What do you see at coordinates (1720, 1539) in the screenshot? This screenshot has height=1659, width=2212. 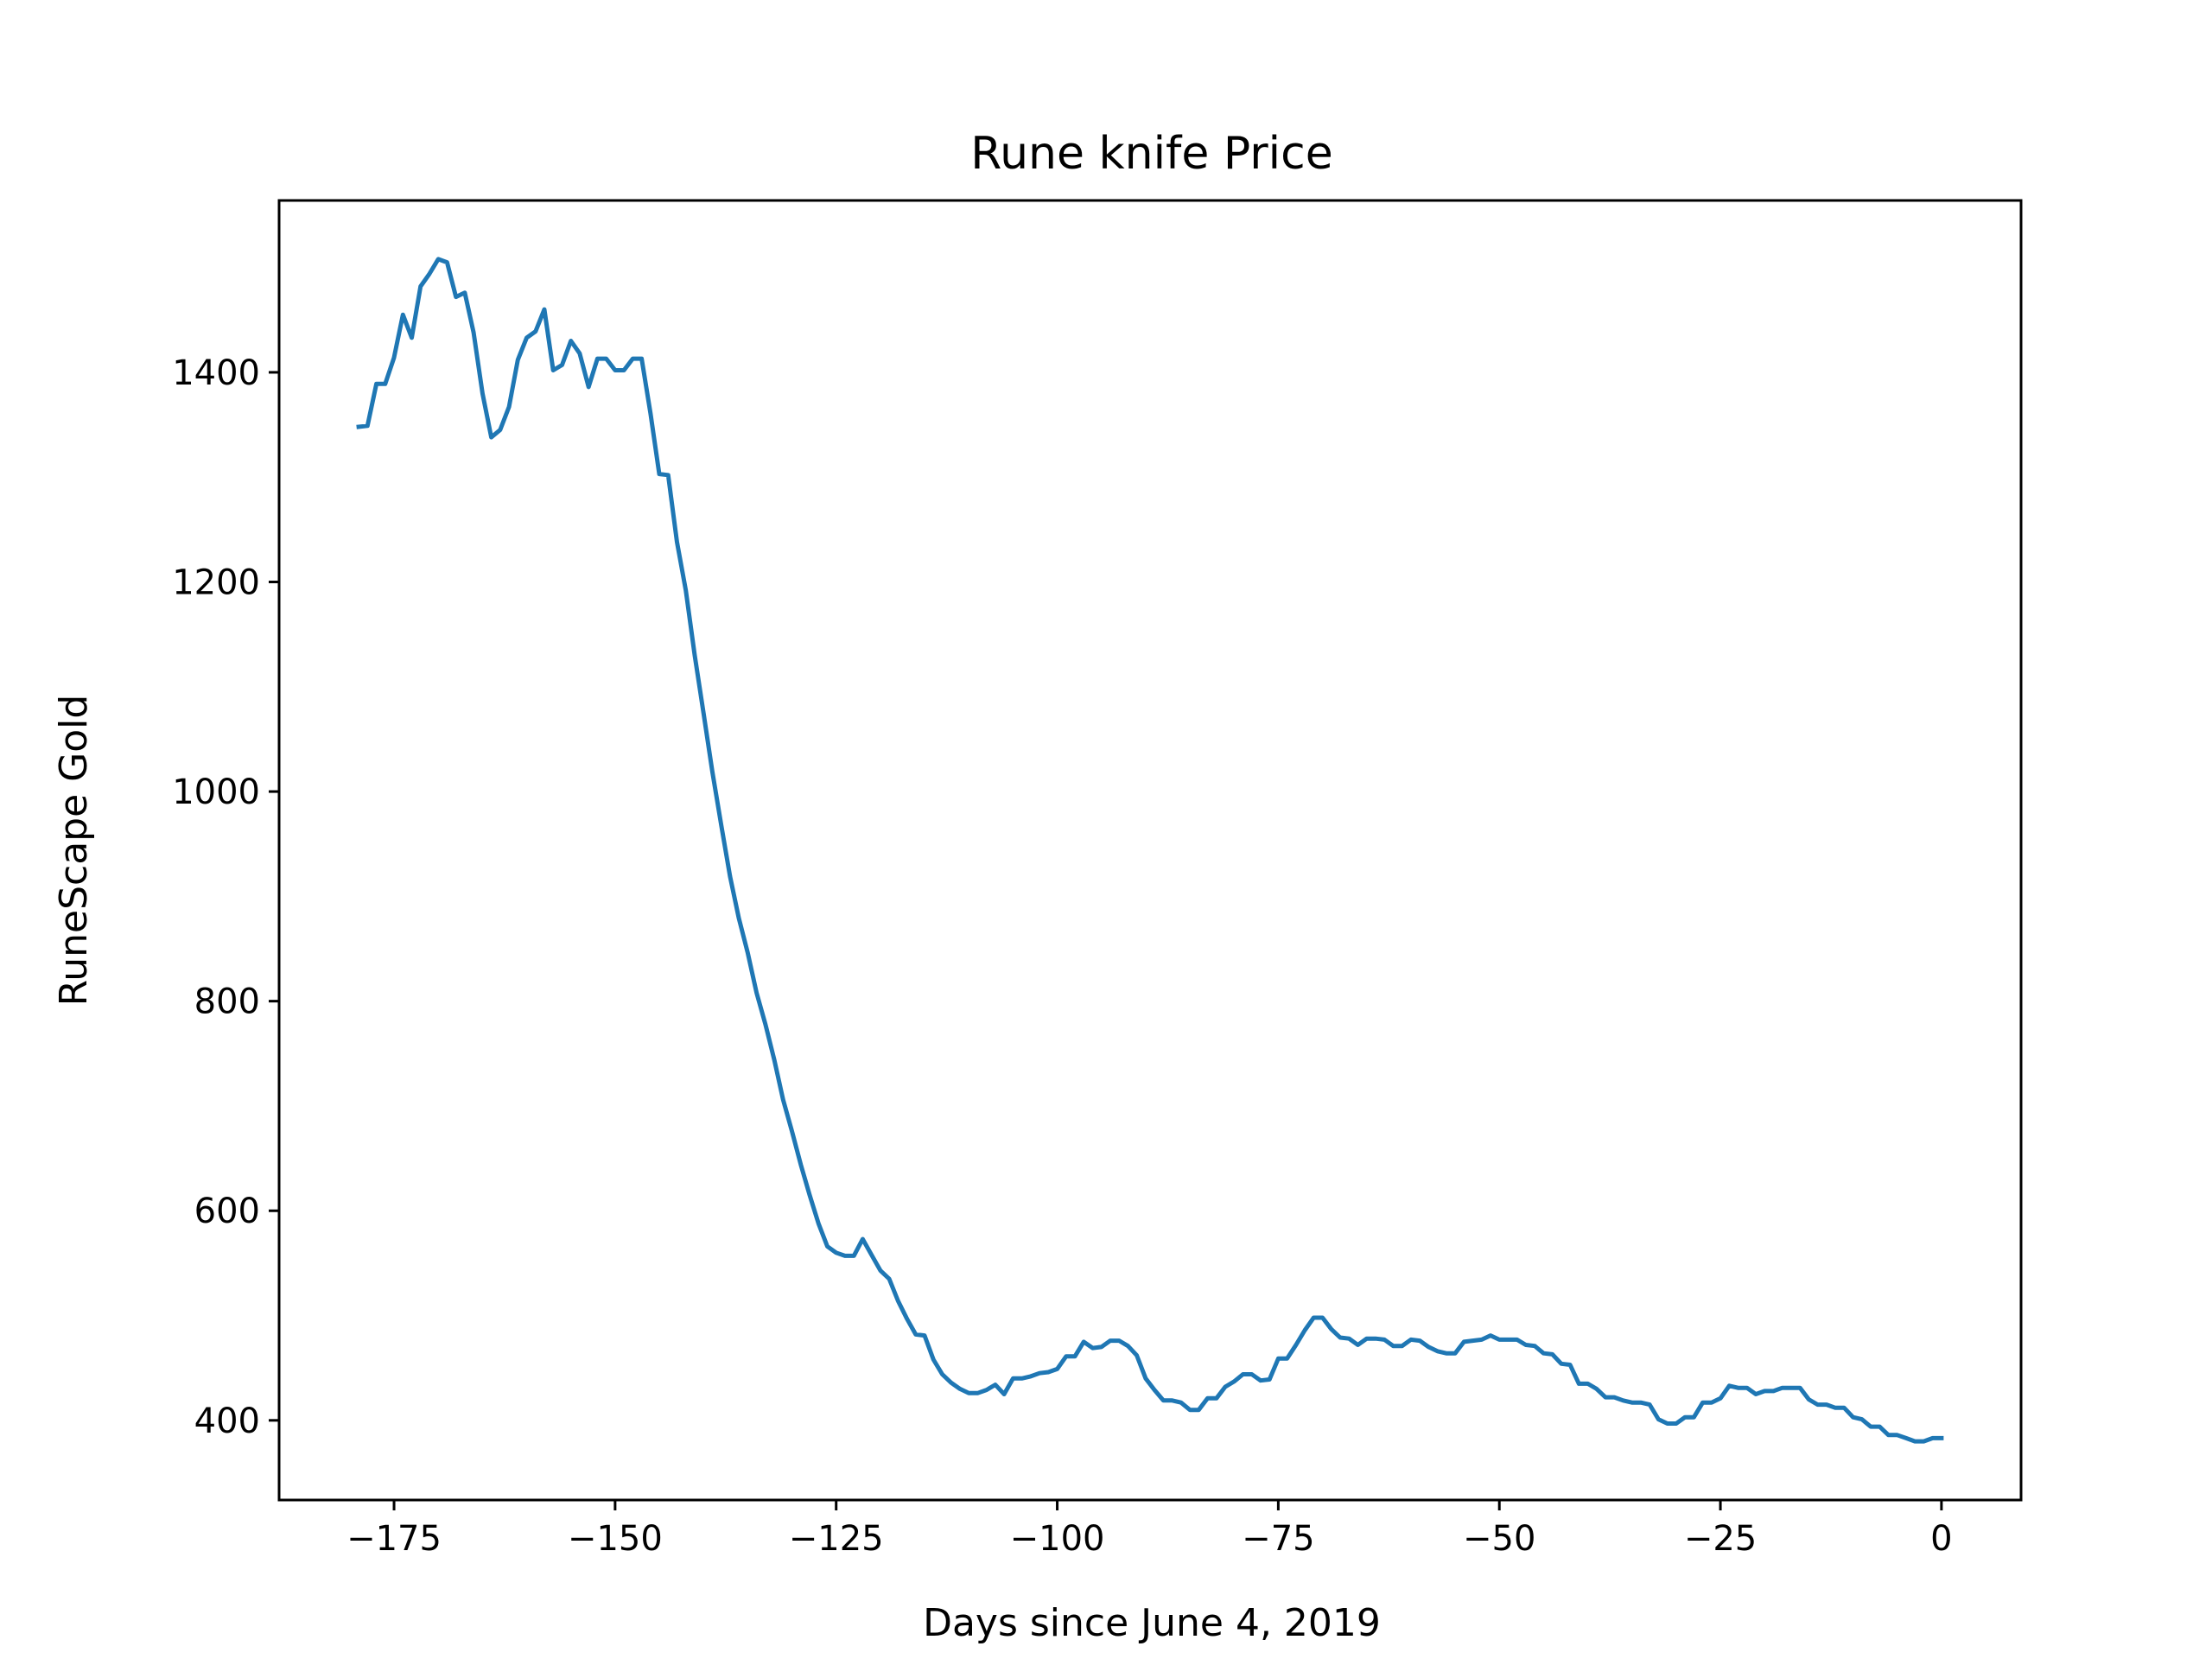 I see `x-tick-label: −25` at bounding box center [1720, 1539].